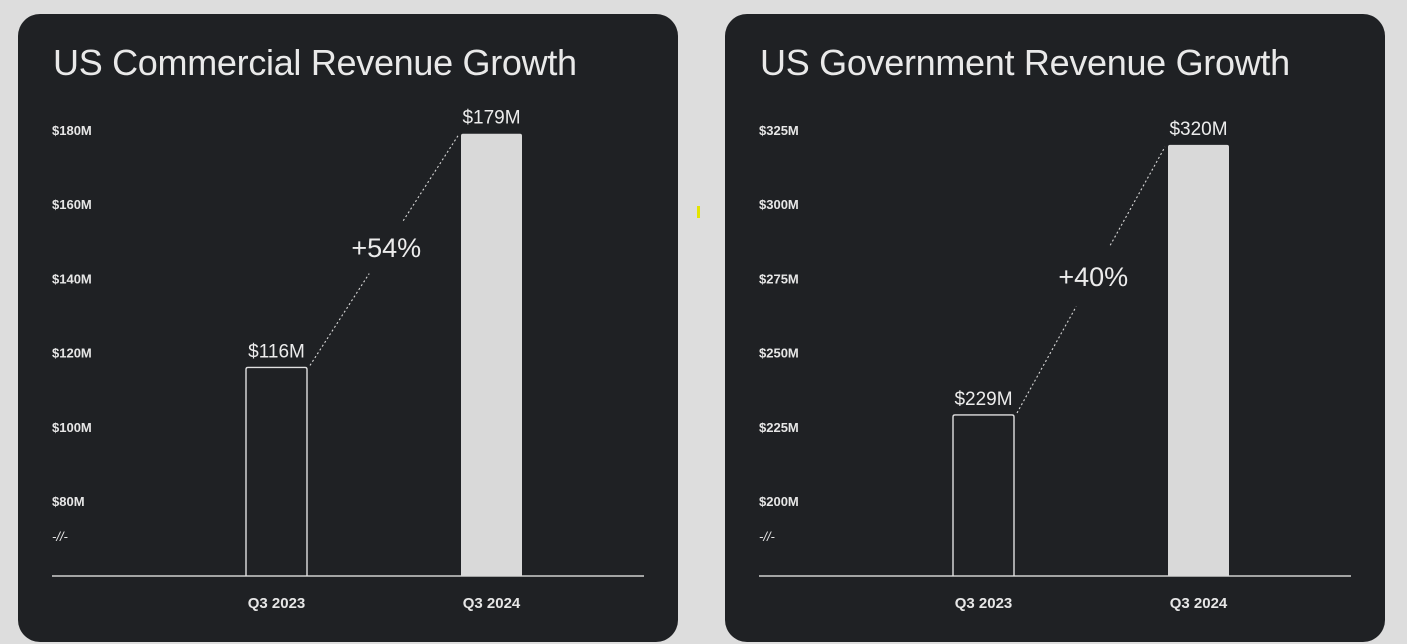 This screenshot has width=1407, height=644. I want to click on y-tick-label: $250M, so click(779, 353).